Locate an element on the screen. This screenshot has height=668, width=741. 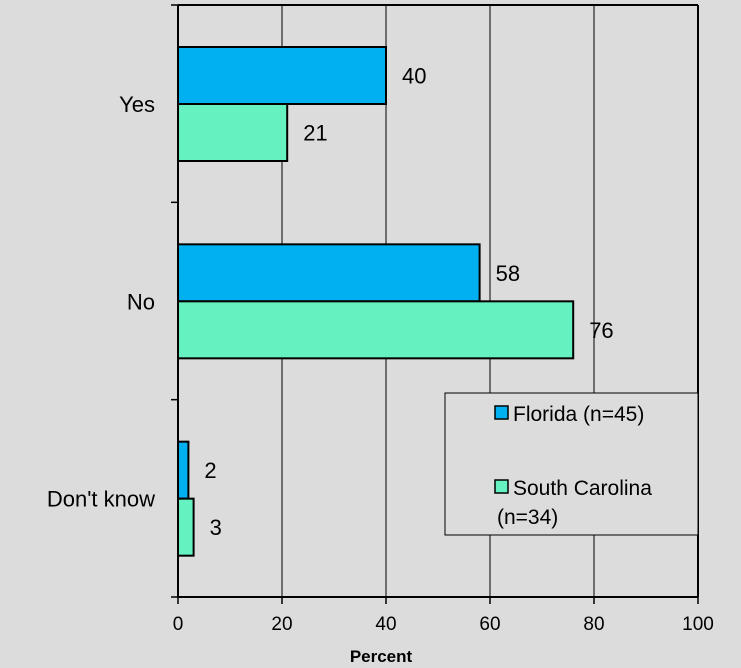
legend-label-florida: Florida (n=45) is located at coordinates (578, 414).